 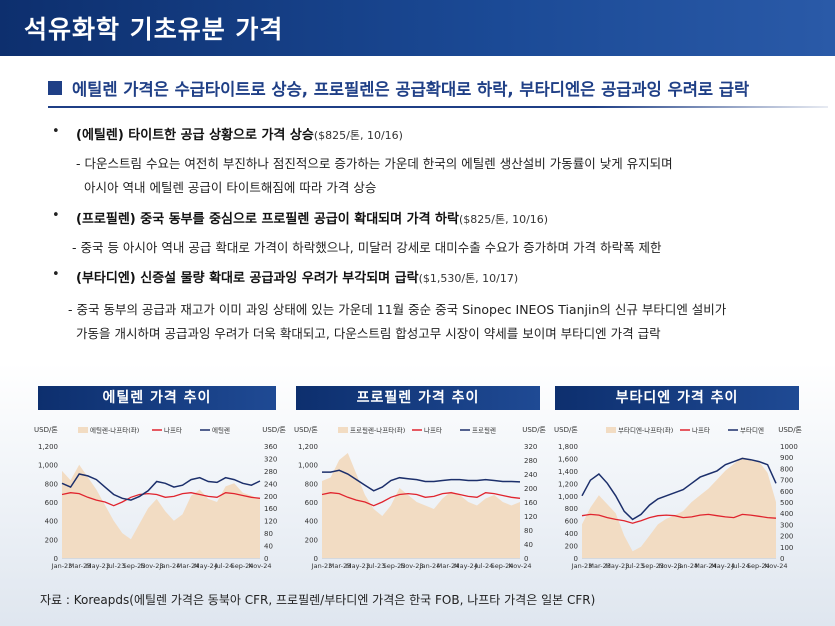 I want to click on right-tick-label: 360, so click(x=270, y=447).